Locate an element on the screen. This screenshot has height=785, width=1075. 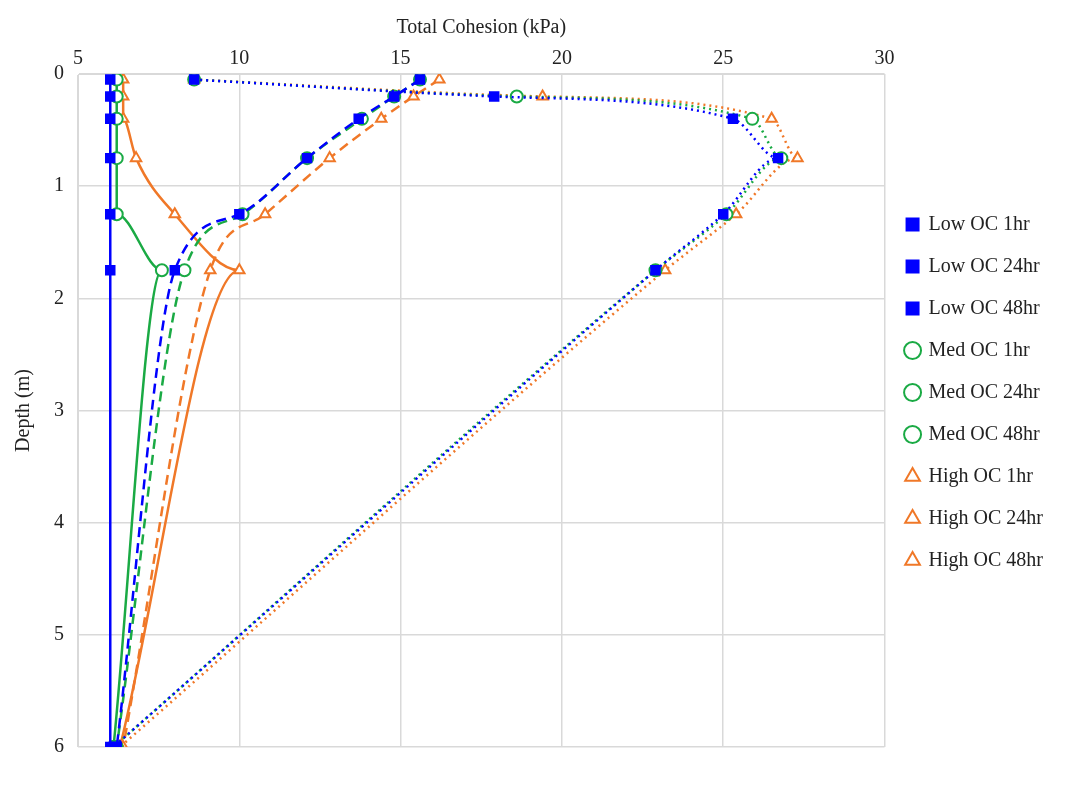
y-tick-label: 2 is located at coordinates (59, 296).